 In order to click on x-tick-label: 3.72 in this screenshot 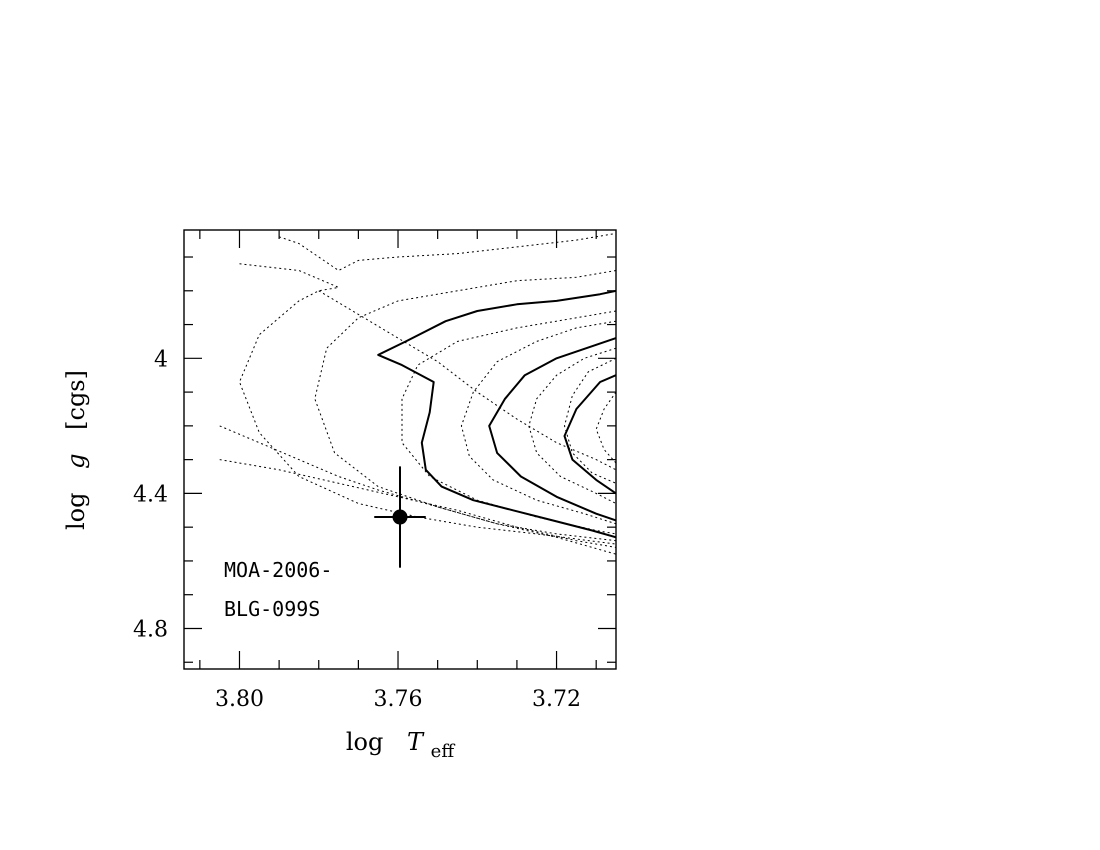, I will do `click(556, 699)`.